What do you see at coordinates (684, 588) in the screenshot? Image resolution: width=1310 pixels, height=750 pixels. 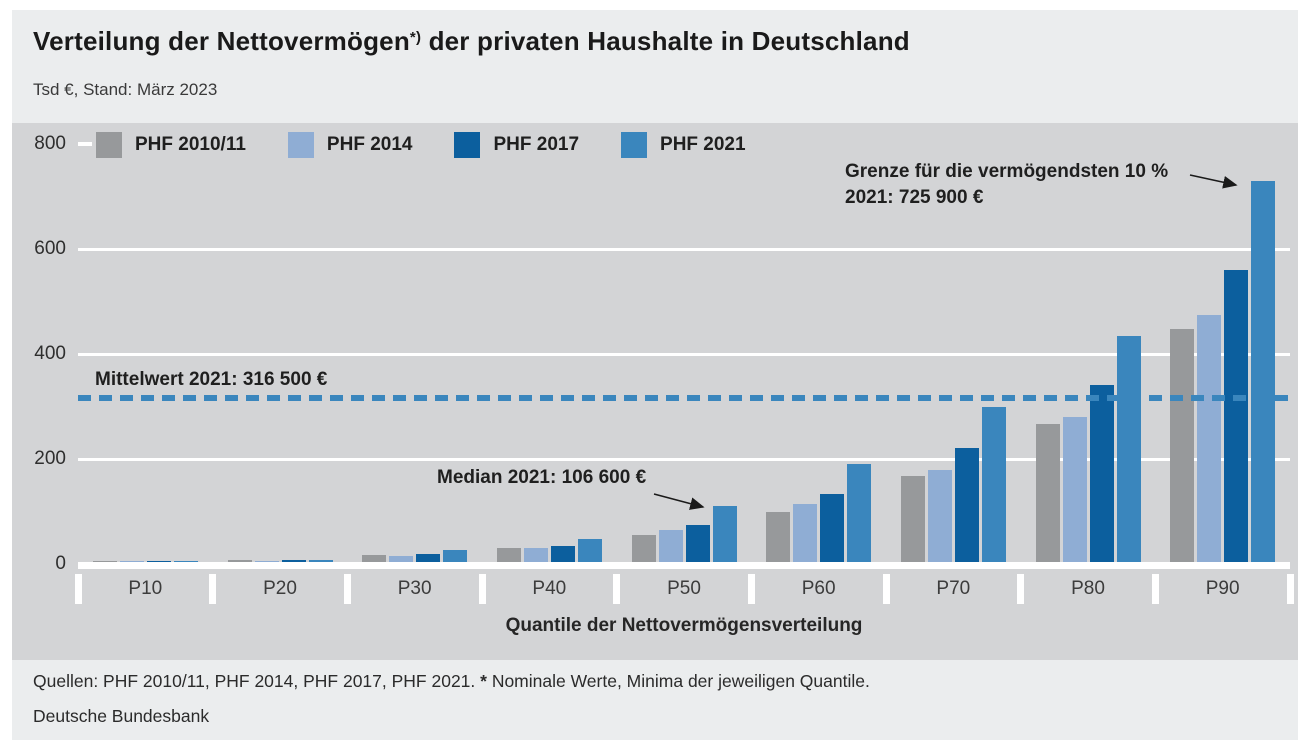 I see `category-label: P50` at bounding box center [684, 588].